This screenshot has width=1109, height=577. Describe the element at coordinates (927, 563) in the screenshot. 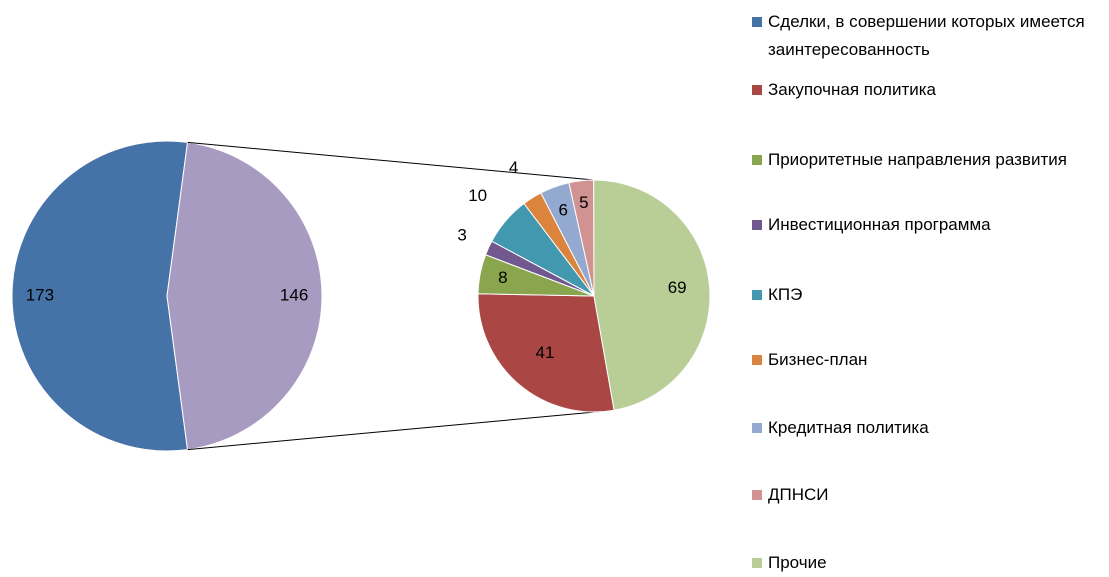

I see `legend-item: Прочие` at that location.